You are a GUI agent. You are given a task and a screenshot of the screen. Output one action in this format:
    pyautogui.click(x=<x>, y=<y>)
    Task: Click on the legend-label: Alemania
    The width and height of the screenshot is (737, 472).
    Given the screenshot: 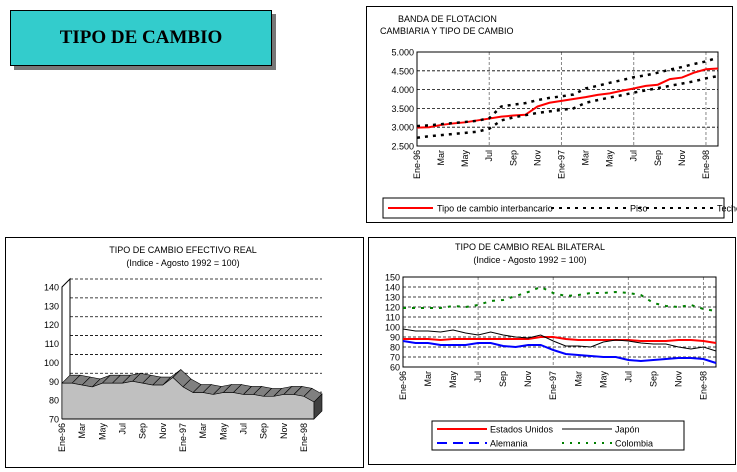 What is the action you would take?
    pyautogui.click(x=509, y=444)
    